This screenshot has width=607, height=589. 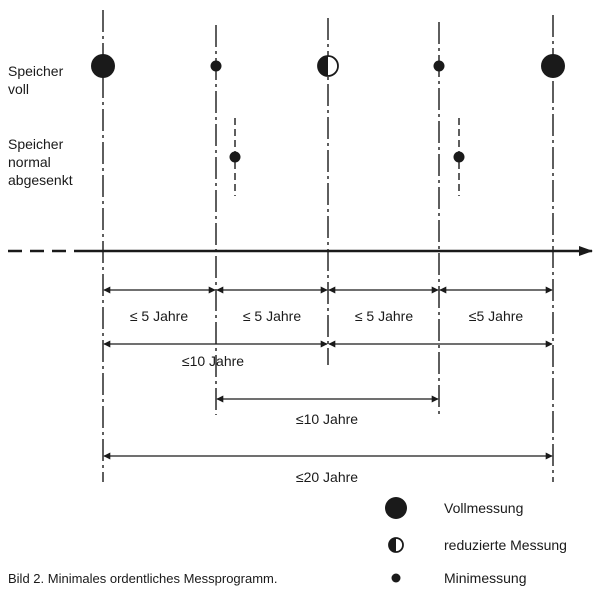 I want to click on legend-mini-icon, so click(x=396, y=578).